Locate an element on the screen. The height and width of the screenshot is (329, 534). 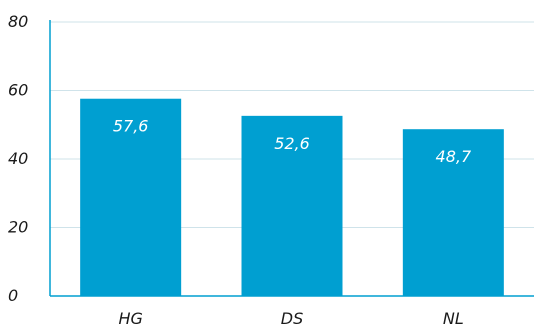
y-tick-label: 20 is located at coordinates (18, 227).